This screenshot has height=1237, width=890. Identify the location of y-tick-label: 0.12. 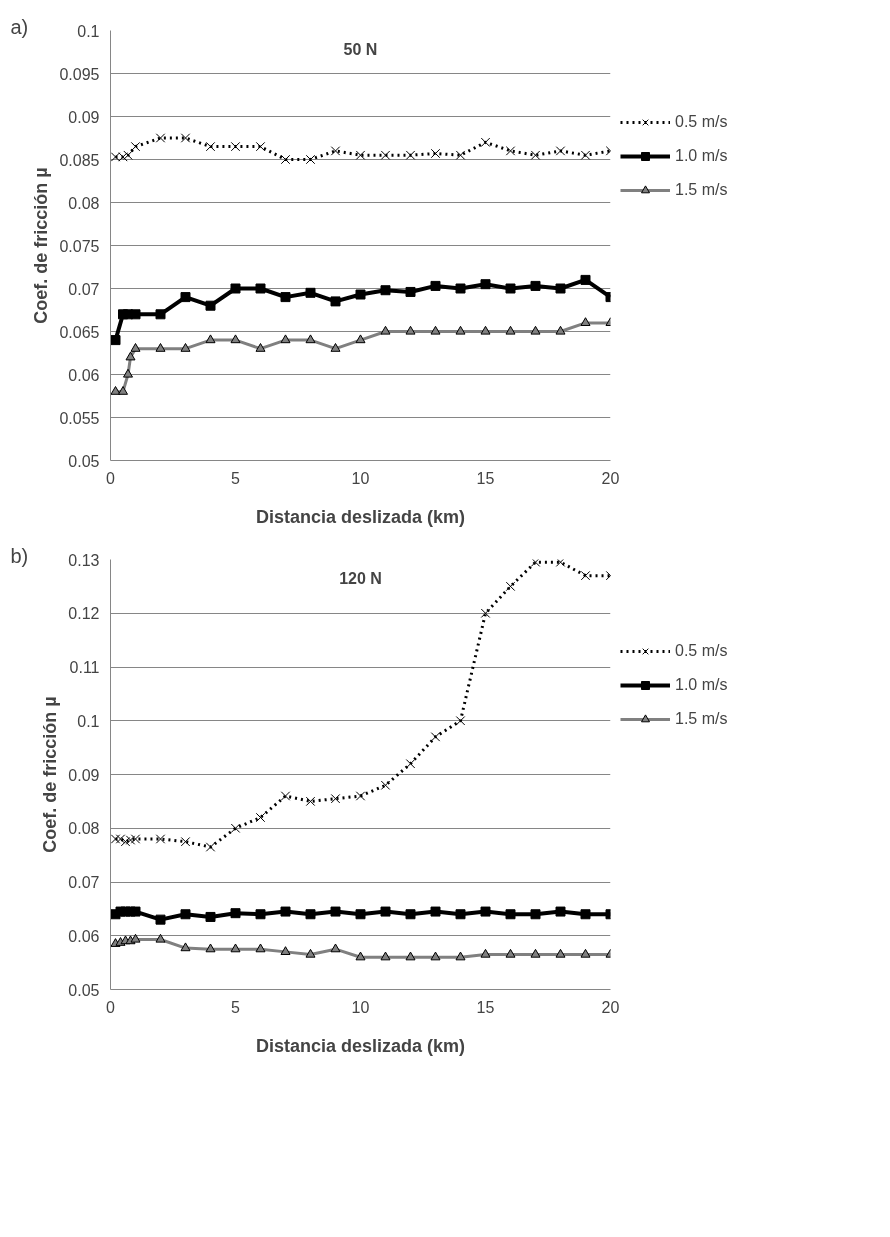
(84, 614).